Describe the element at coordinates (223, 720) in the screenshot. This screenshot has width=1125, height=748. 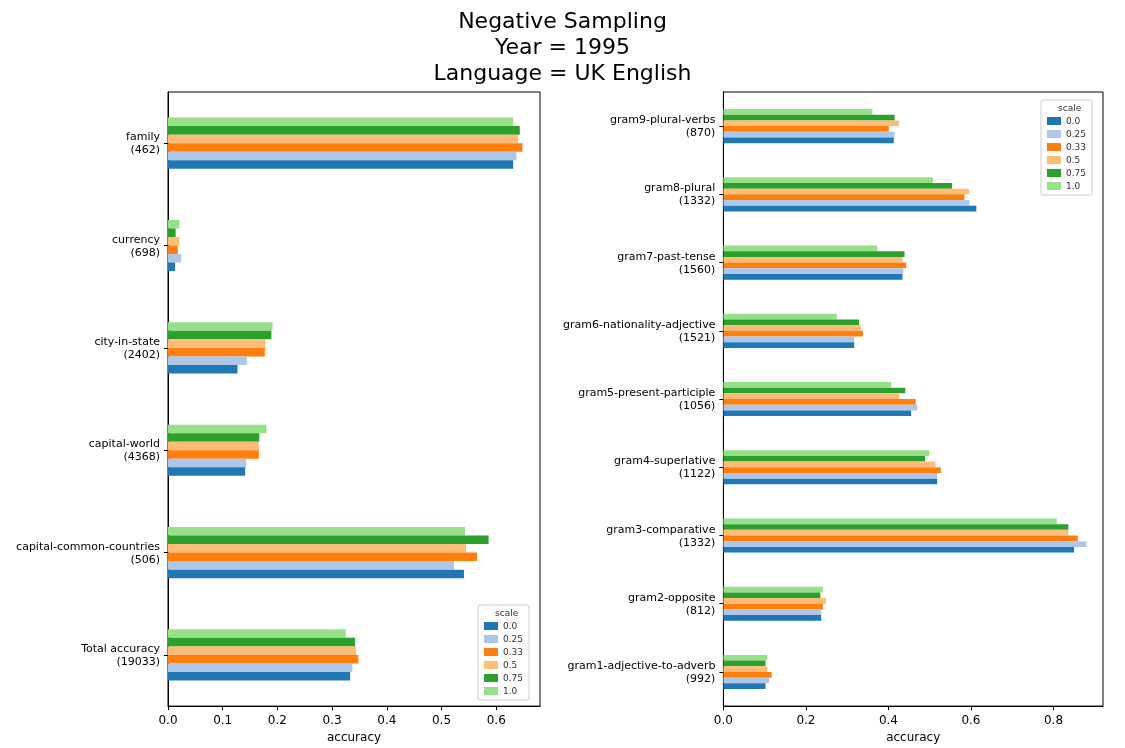
I see `x-tick-label: 0.1` at that location.